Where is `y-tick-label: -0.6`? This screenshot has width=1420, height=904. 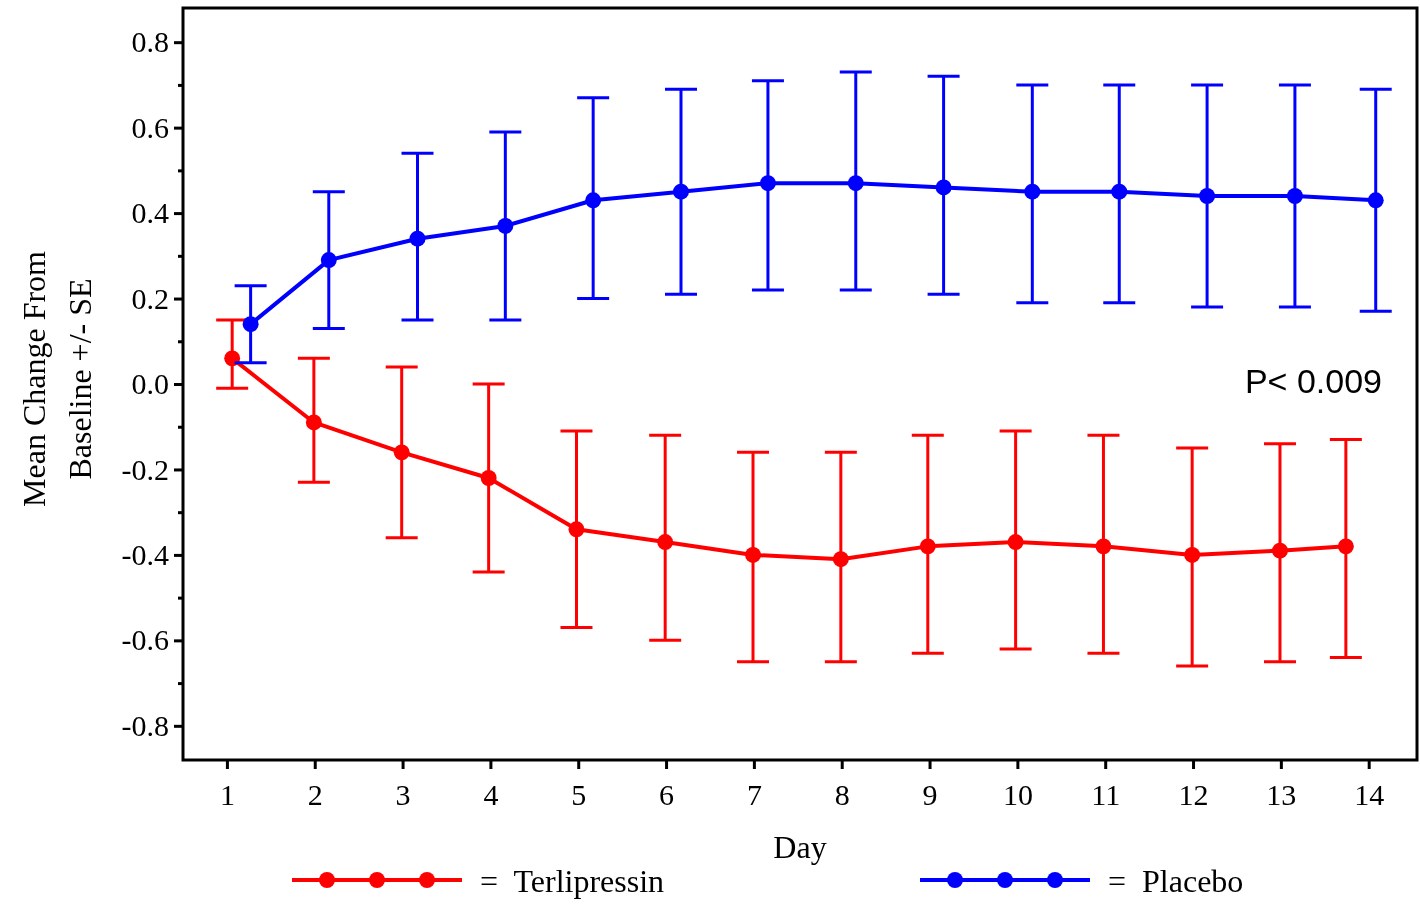 y-tick-label: -0.6 is located at coordinates (145, 640).